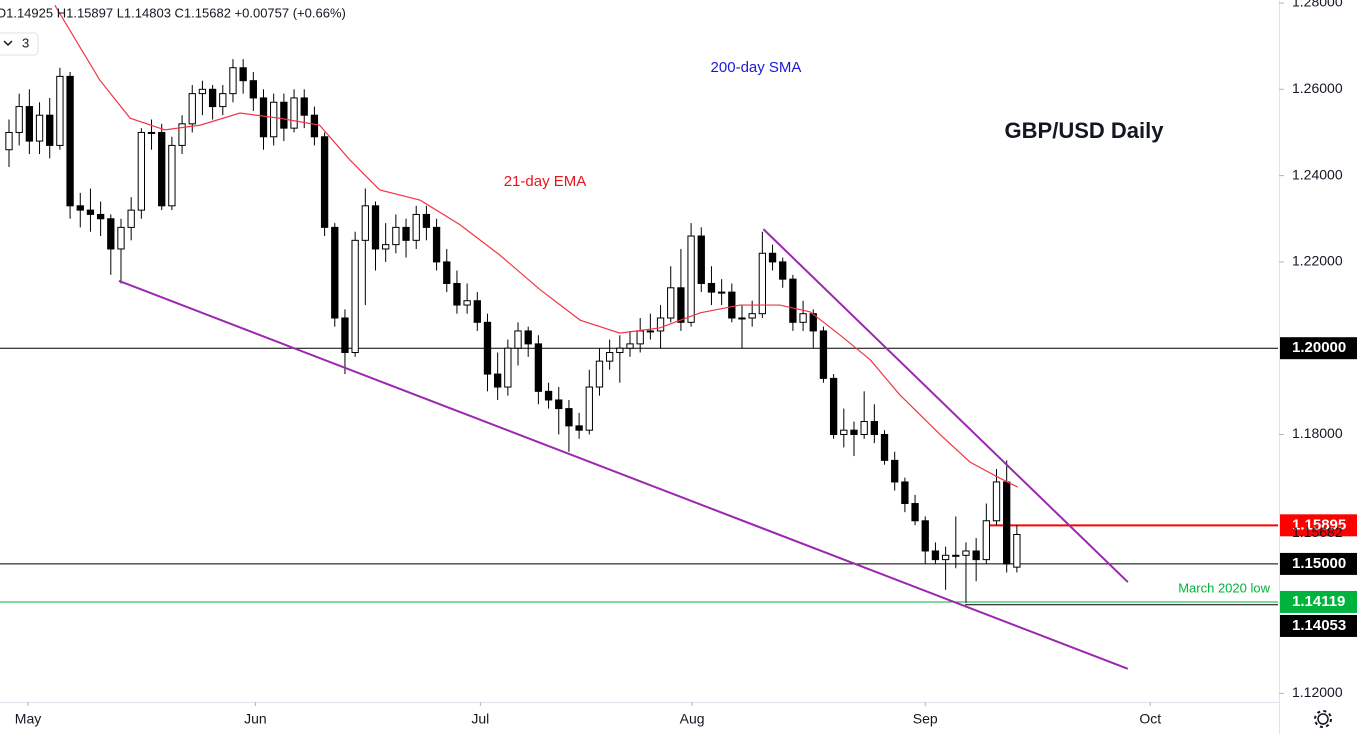 This screenshot has width=1357, height=734. Describe the element at coordinates (1317, 5) in the screenshot. I see `y-tick-label: 1.28000` at that location.